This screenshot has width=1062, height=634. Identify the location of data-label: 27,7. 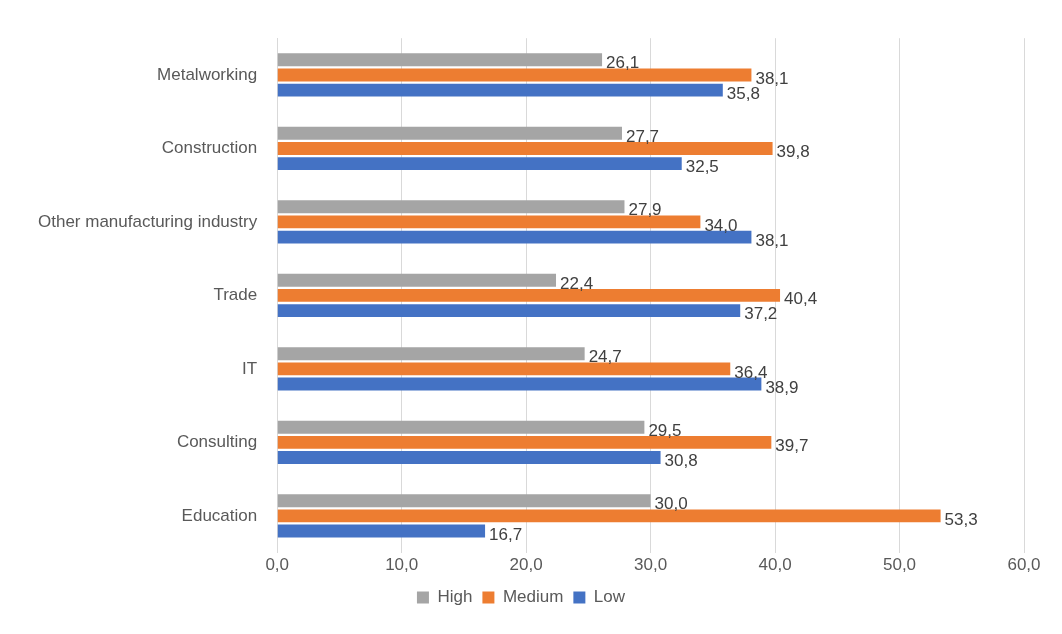
(642, 136).